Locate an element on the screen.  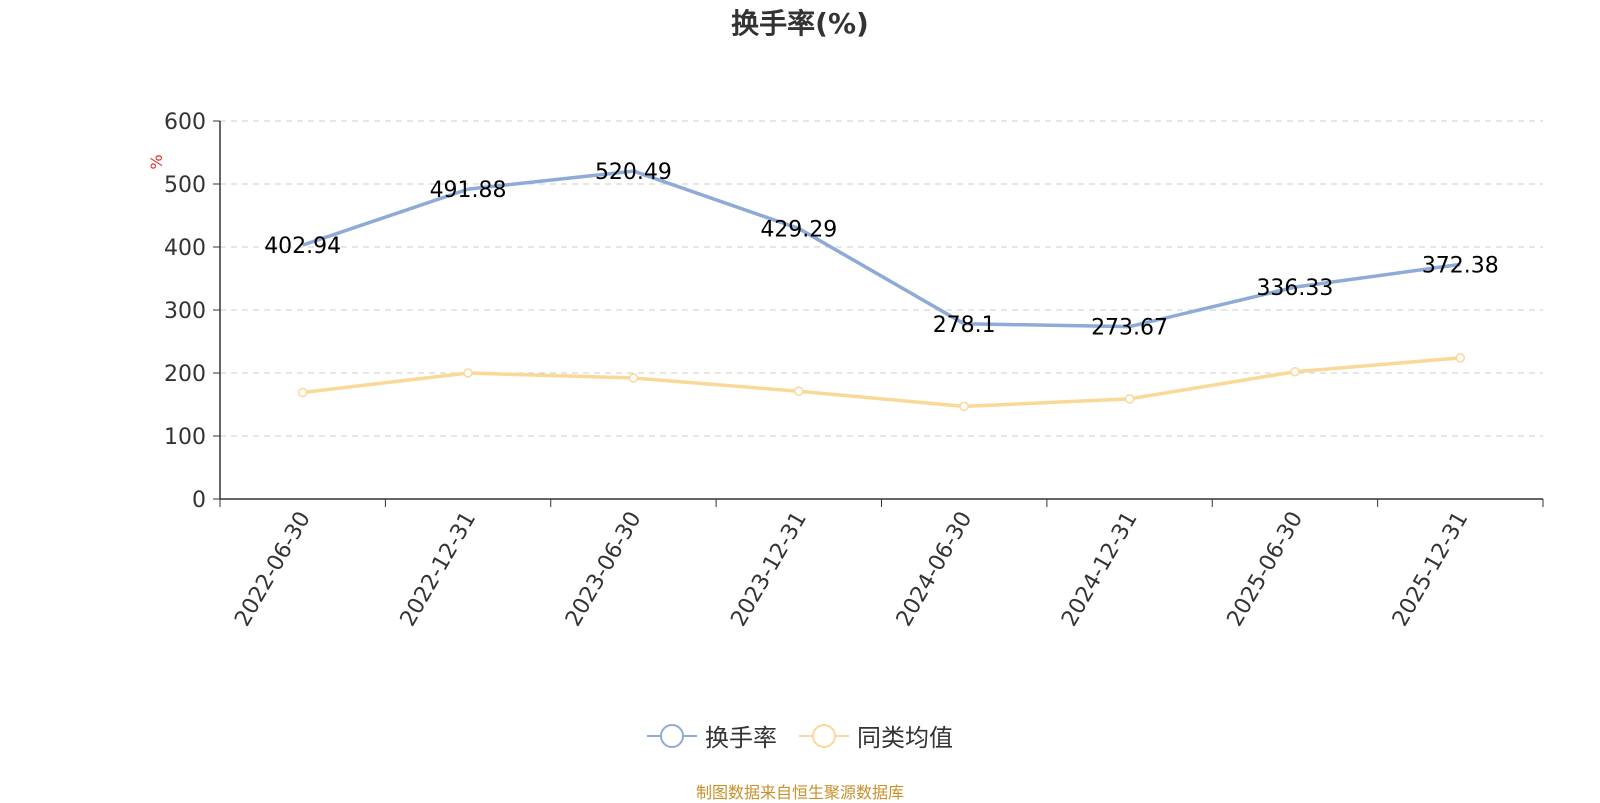
data-label: 402.94 is located at coordinates (302, 246).